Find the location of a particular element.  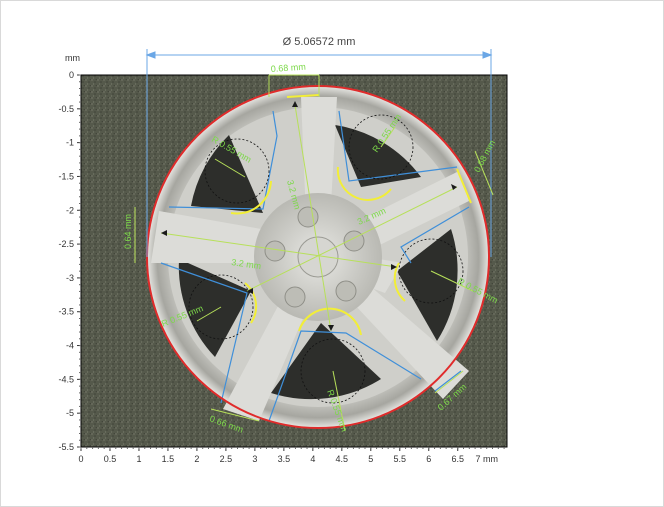

x-tick-label: 5 is located at coordinates (370, 459).